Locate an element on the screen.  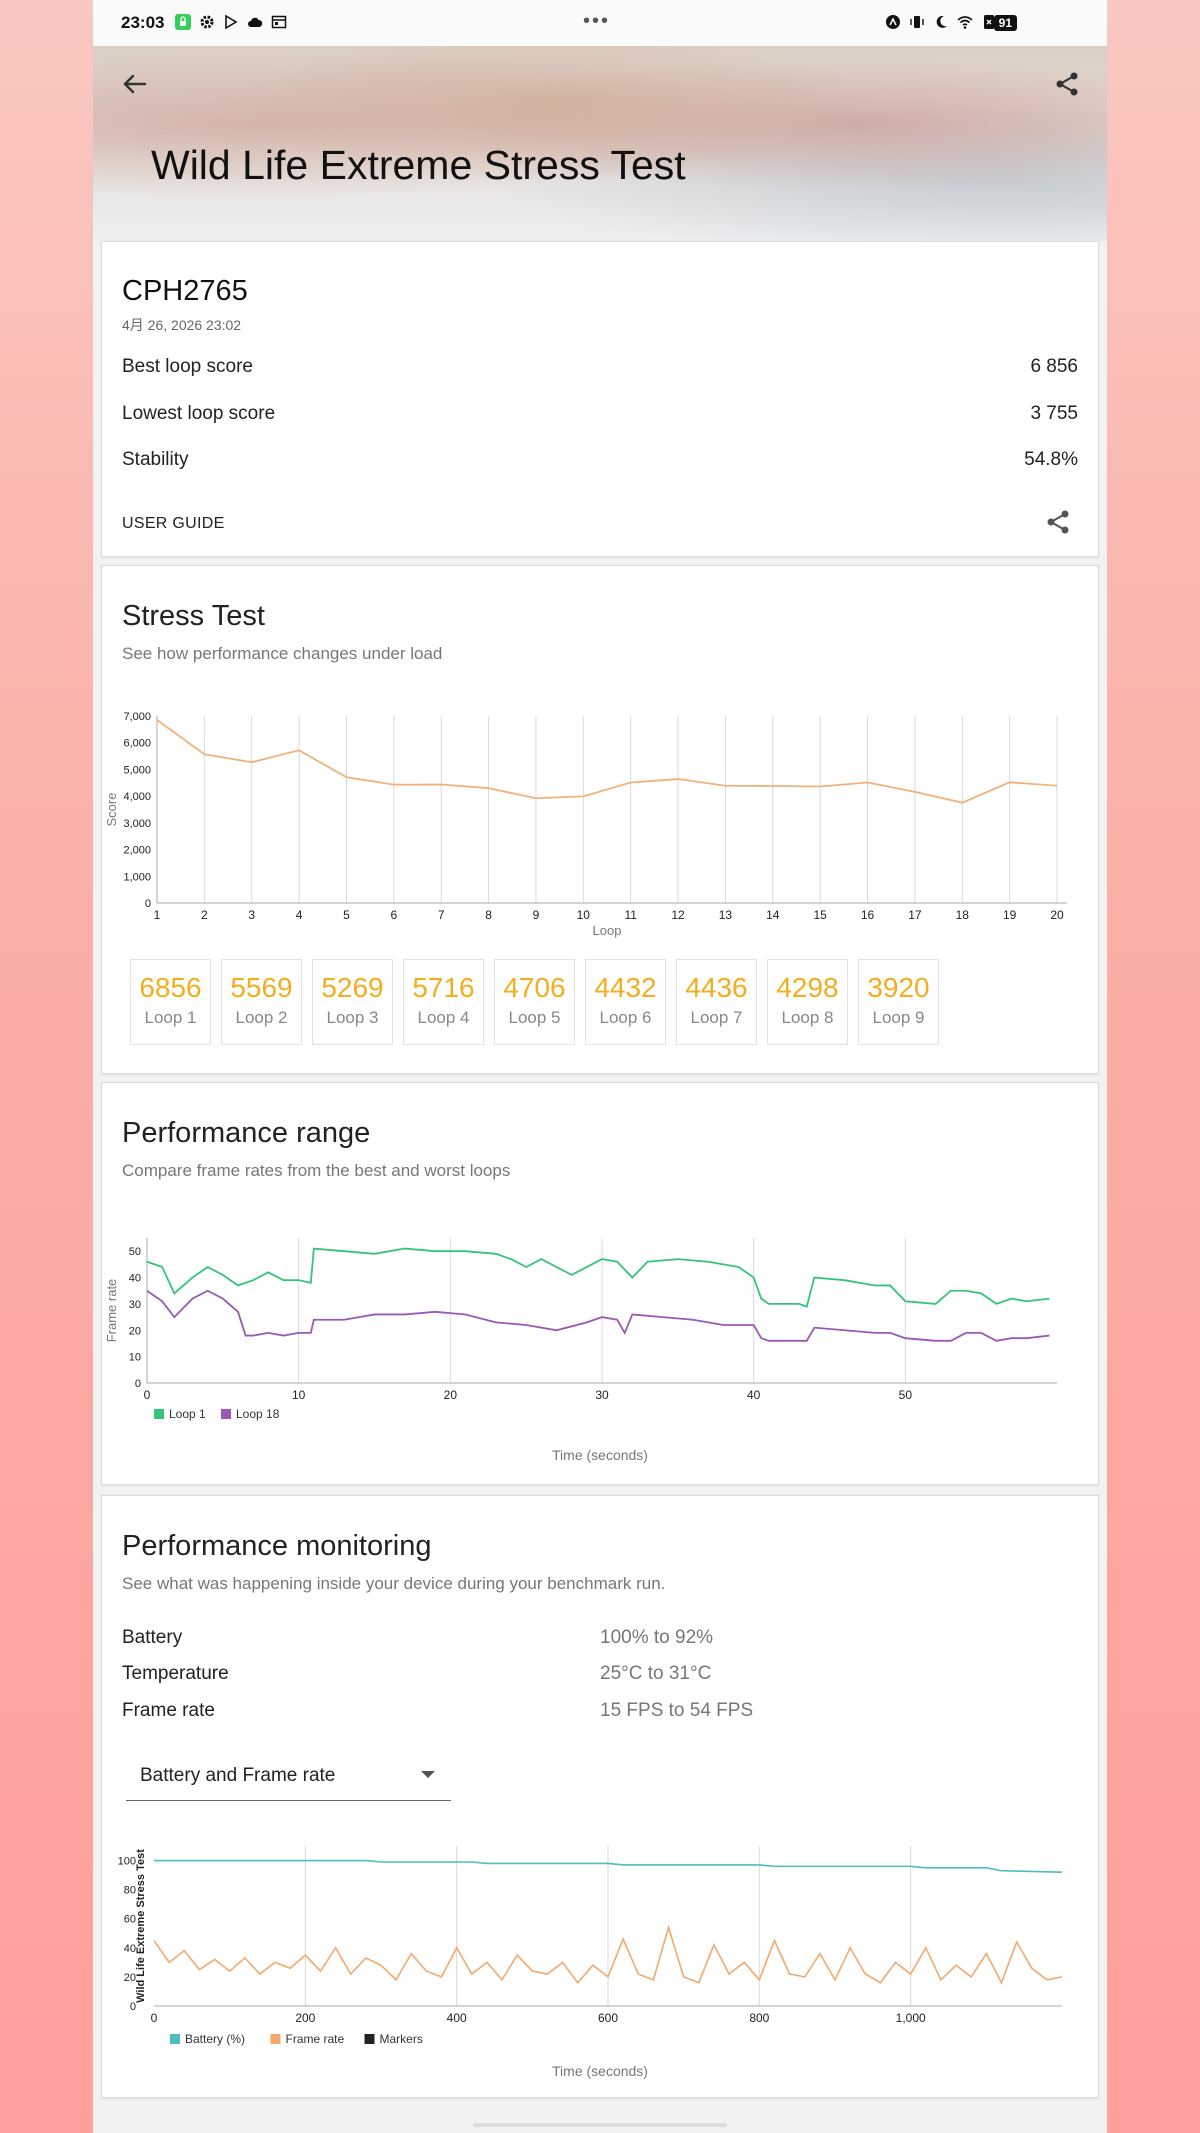
nfc-icon is located at coordinates (893, 22).